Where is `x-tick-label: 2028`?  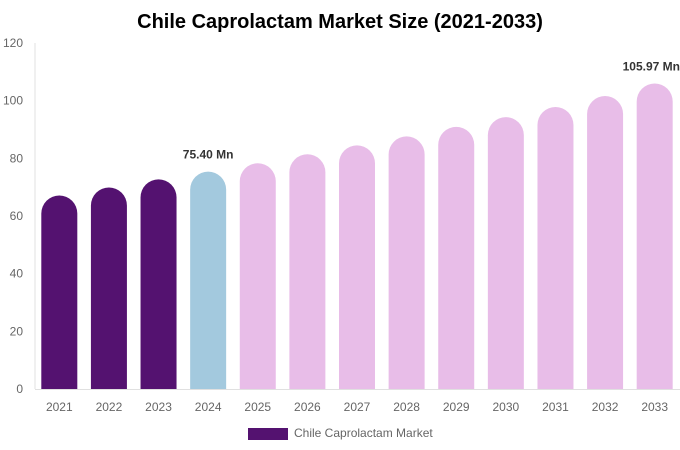
x-tick-label: 2028 is located at coordinates (406, 407).